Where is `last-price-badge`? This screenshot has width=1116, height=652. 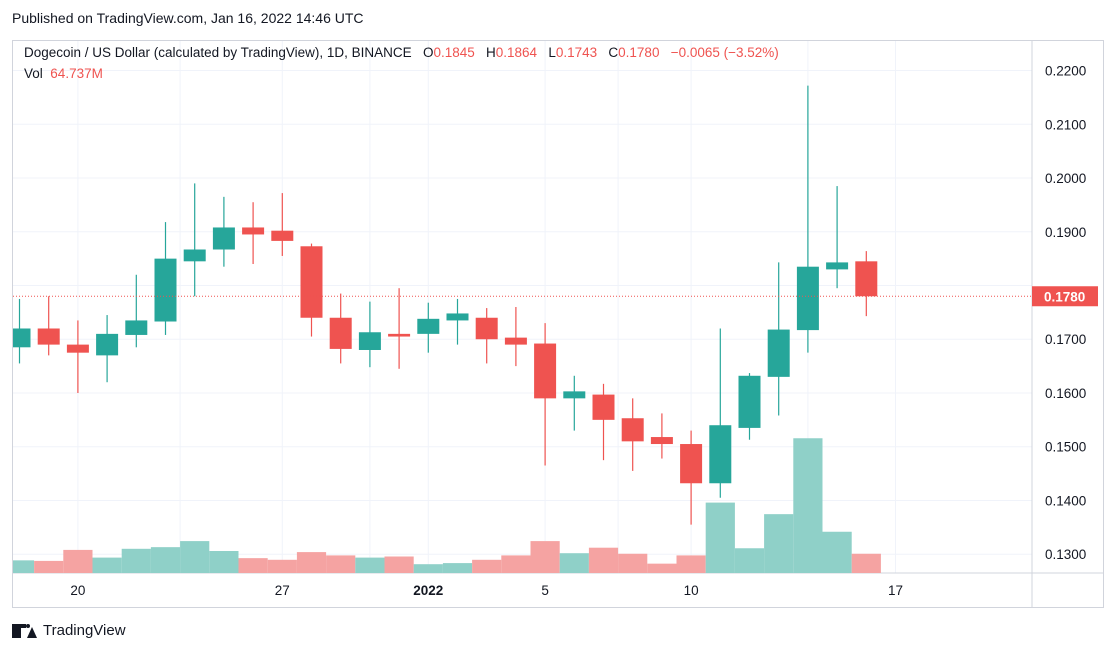
last-price-badge is located at coordinates (1065, 296).